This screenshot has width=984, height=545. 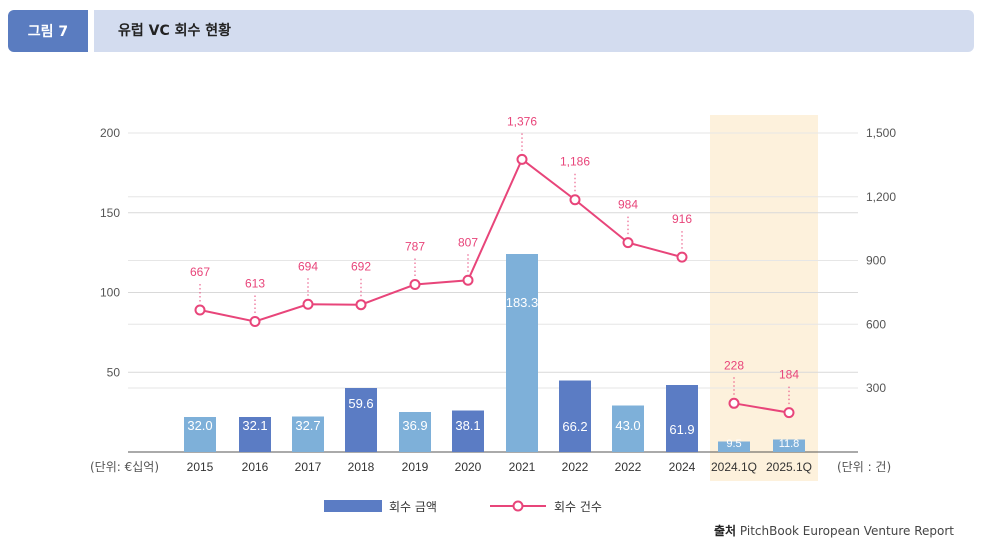 I want to click on figure-title: 유럽 VC 회수 현황, so click(x=175, y=31).